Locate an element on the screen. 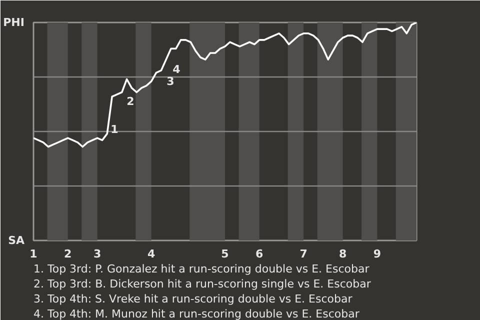 Image resolution: width=480 pixels, height=320 pixels. x-tick-label: 5 is located at coordinates (225, 254).